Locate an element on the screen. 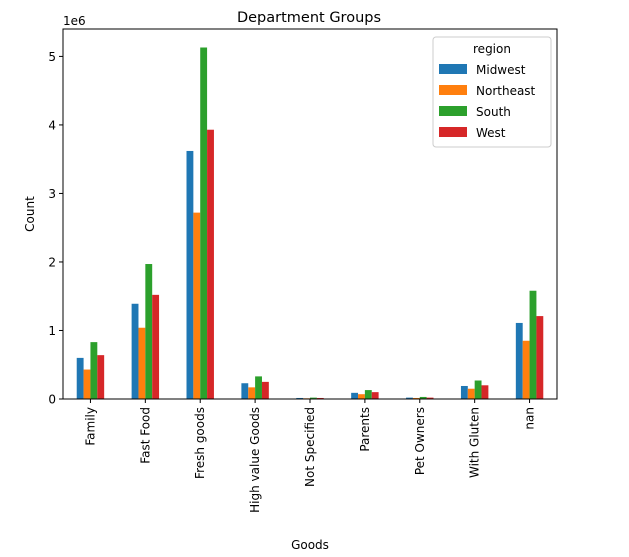 This screenshot has height=557, width=629. legend: region Midwest Northeast South West is located at coordinates (492, 92).